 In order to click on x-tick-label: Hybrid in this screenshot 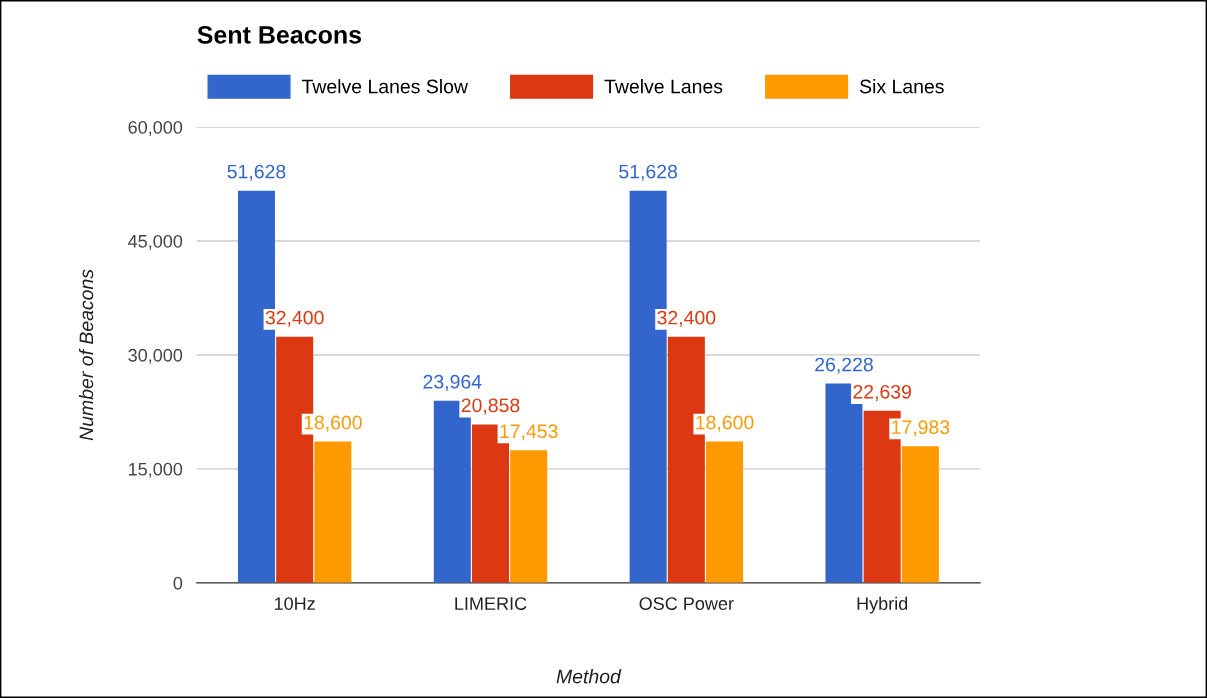, I will do `click(882, 605)`.